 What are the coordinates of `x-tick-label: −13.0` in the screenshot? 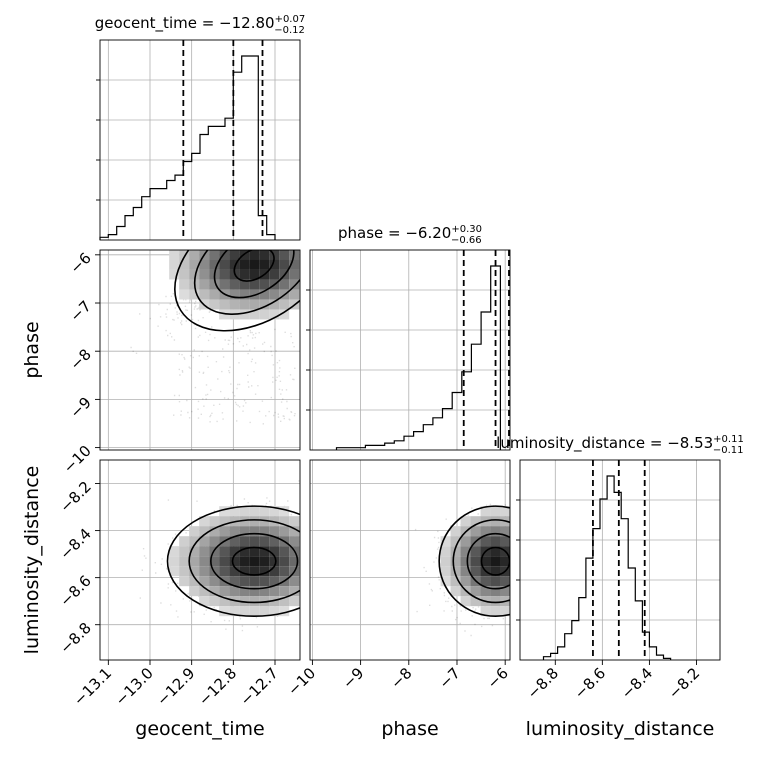 It's located at (134, 686).